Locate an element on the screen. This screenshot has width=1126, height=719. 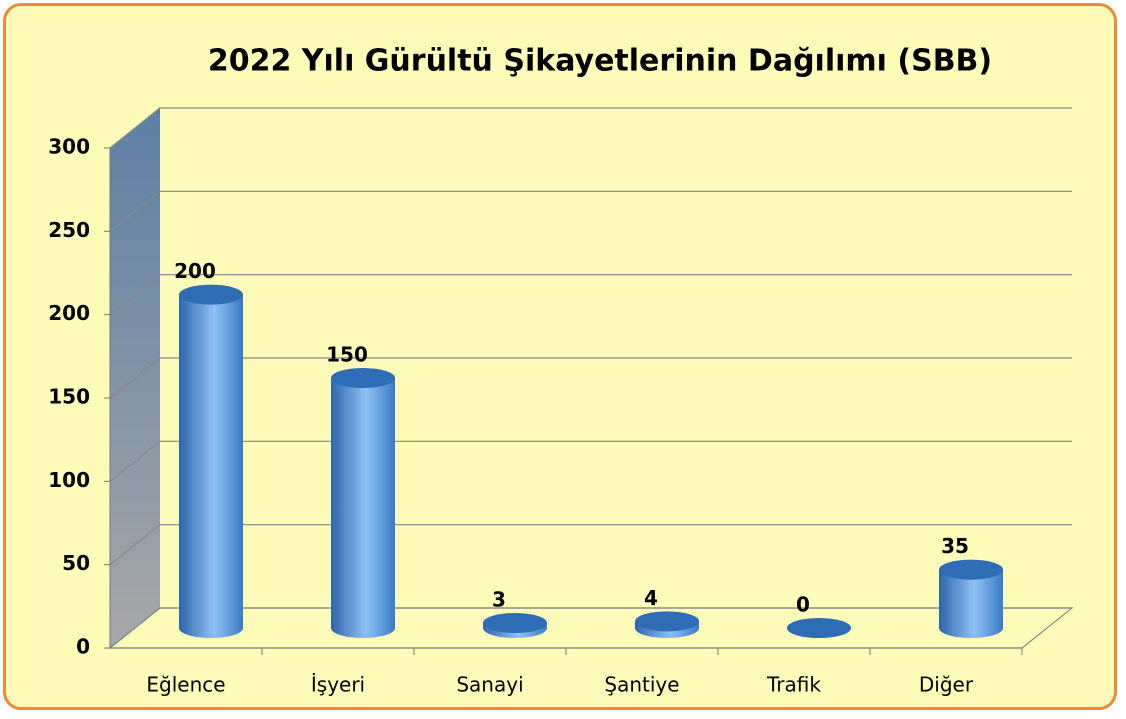
x-tick-label: Eğlence is located at coordinates (185, 685).